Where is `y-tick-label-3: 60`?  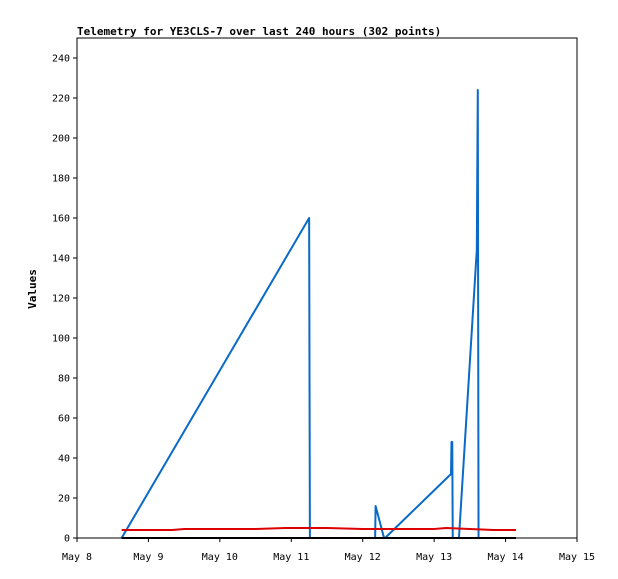 y-tick-label-3: 60 is located at coordinates (64, 419).